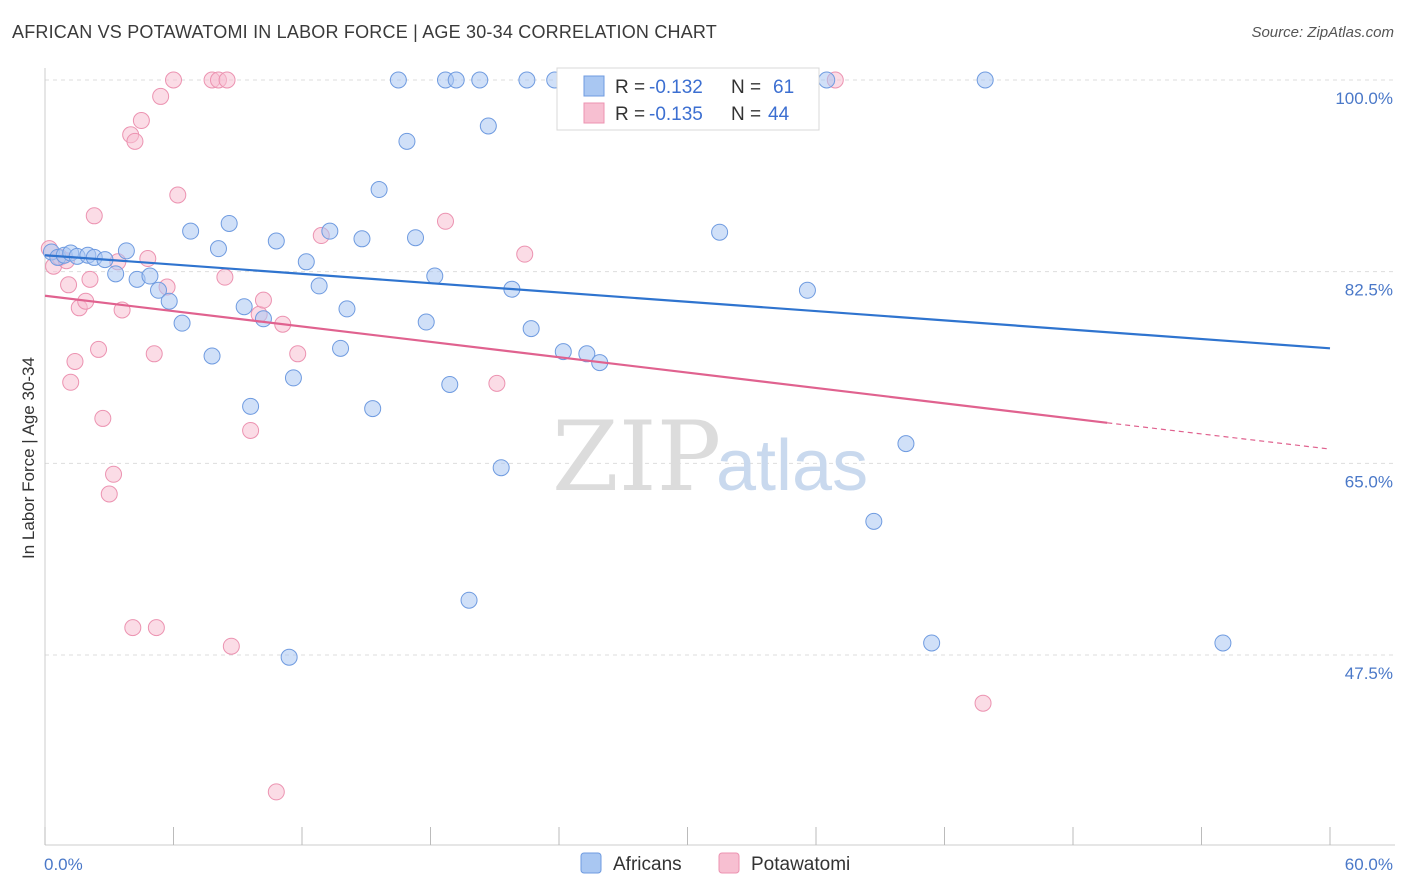 This screenshot has width=1406, height=892. I want to click on watermark: ZIP atlas, so click(710, 457).